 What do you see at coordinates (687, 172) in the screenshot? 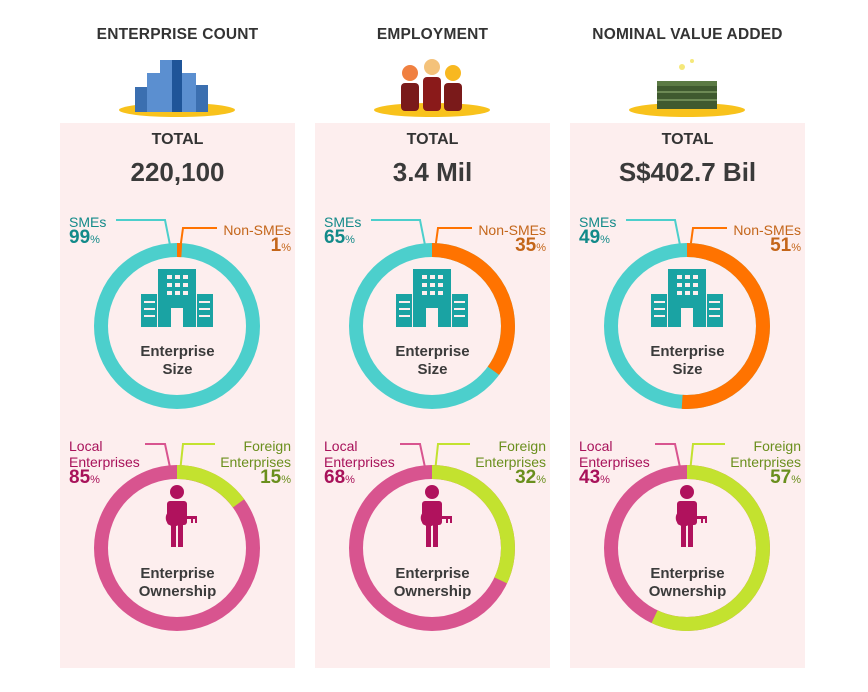
I see `total-value: S$402.7 Bil` at bounding box center [687, 172].